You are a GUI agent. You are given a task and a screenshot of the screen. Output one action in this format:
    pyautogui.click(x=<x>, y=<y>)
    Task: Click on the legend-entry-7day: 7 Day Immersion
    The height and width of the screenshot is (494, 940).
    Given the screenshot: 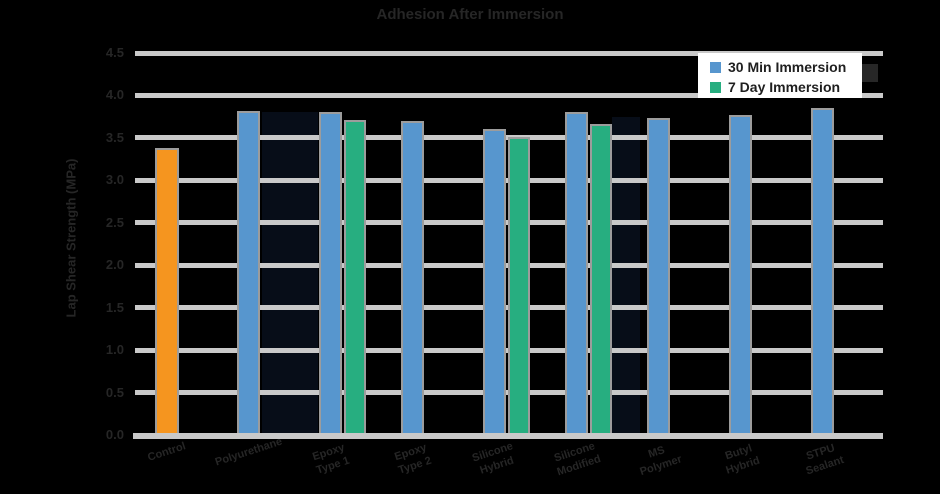 What is the action you would take?
    pyautogui.click(x=786, y=87)
    